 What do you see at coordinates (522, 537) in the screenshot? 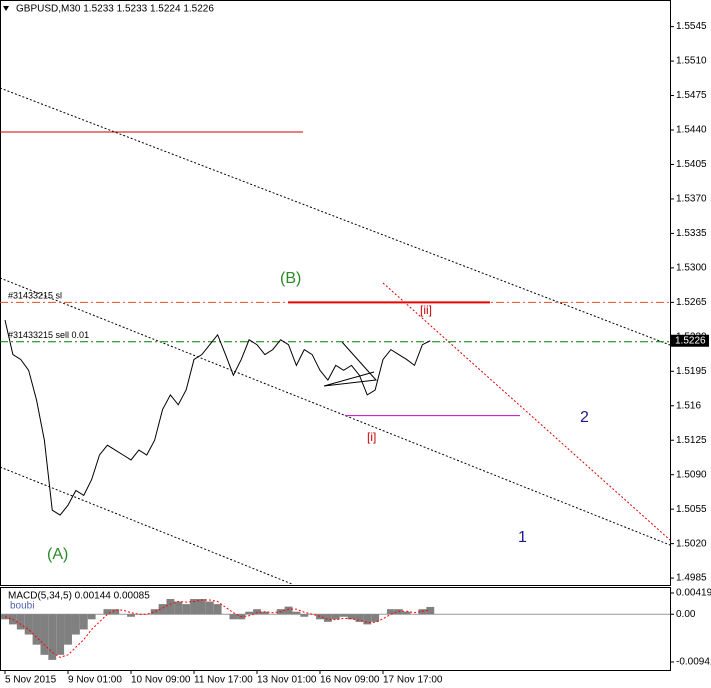
I see `wave-label: 1` at bounding box center [522, 537].